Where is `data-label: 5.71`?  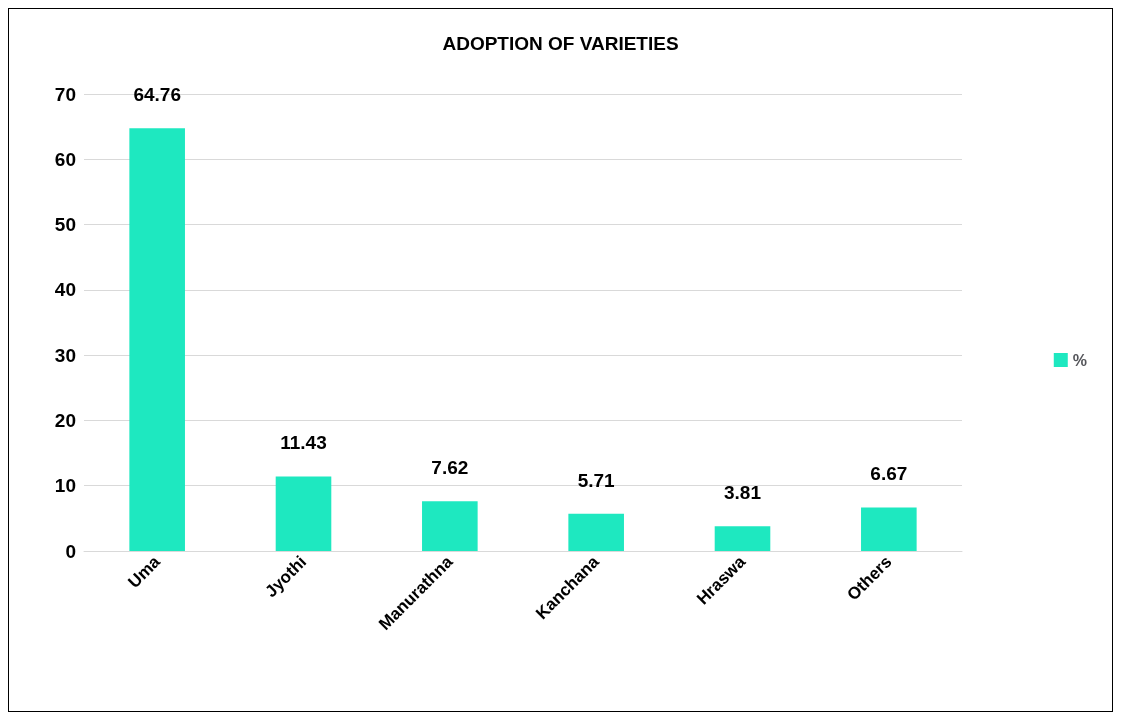
data-label: 5.71 is located at coordinates (596, 480).